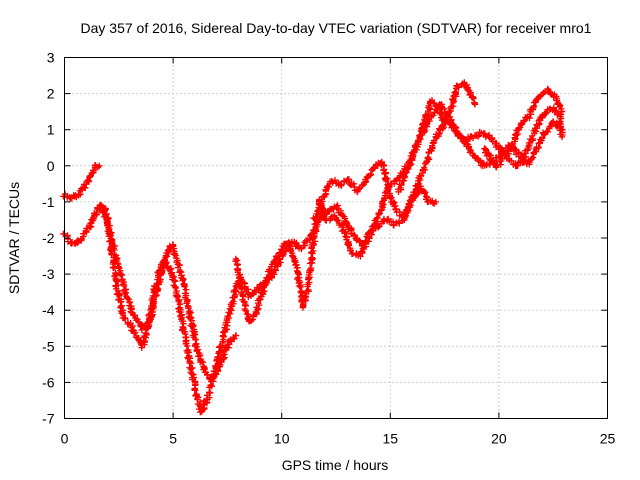 The image size is (640, 480). What do you see at coordinates (51, 58) in the screenshot?
I see `y-tick-label: 3` at bounding box center [51, 58].